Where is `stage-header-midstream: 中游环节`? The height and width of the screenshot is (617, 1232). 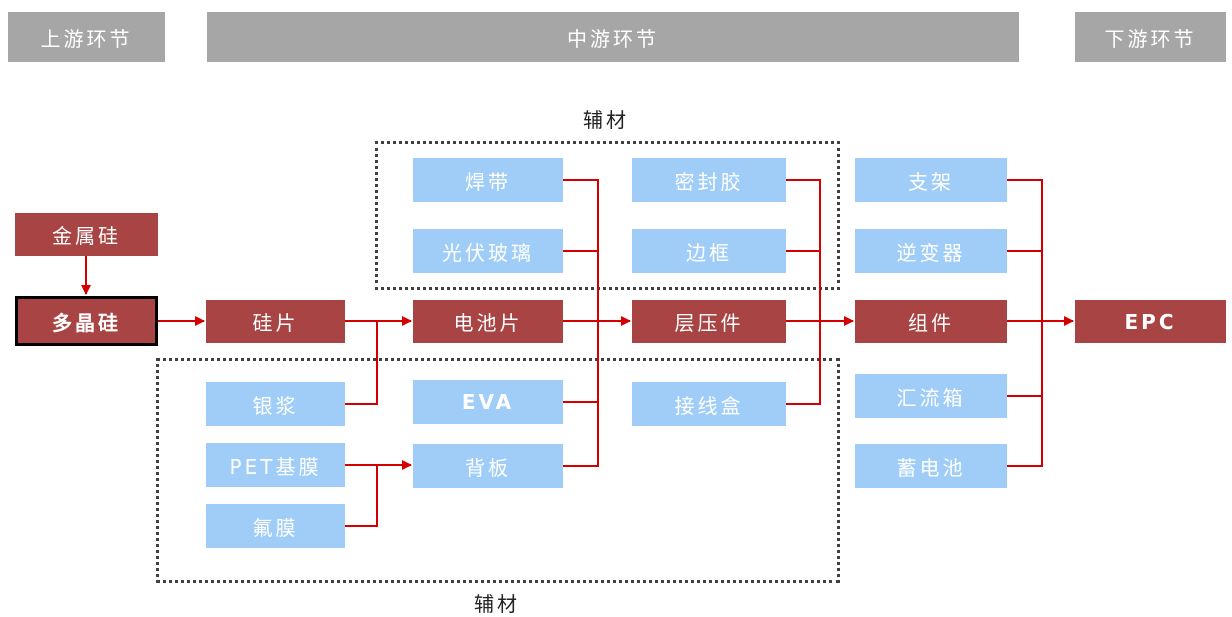
stage-header-midstream: 中游环节 is located at coordinates (613, 37).